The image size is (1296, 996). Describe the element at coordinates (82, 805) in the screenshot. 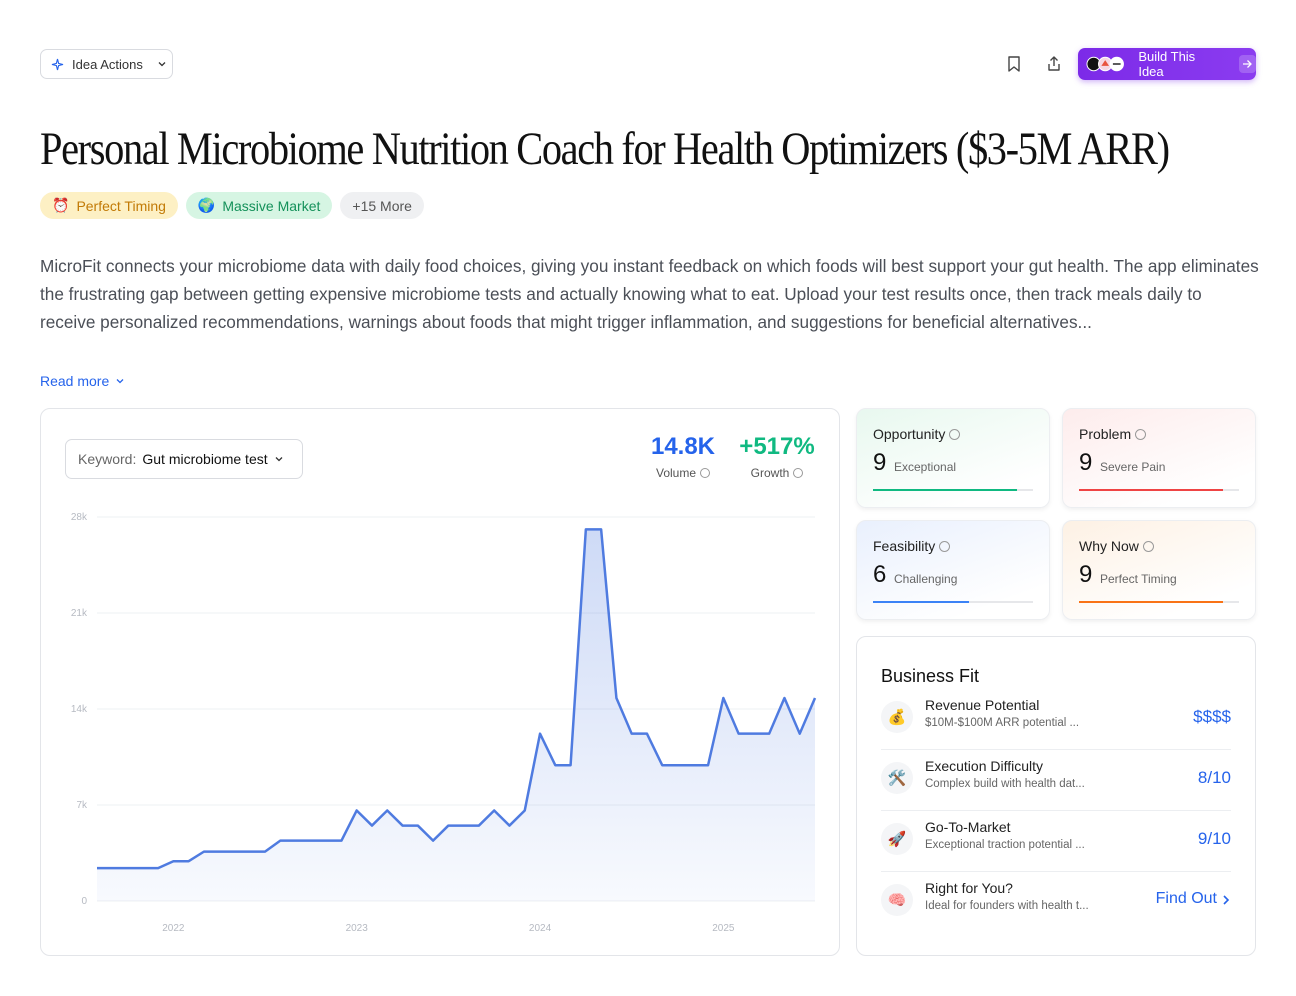

I see `y-tick-label: 7k` at that location.